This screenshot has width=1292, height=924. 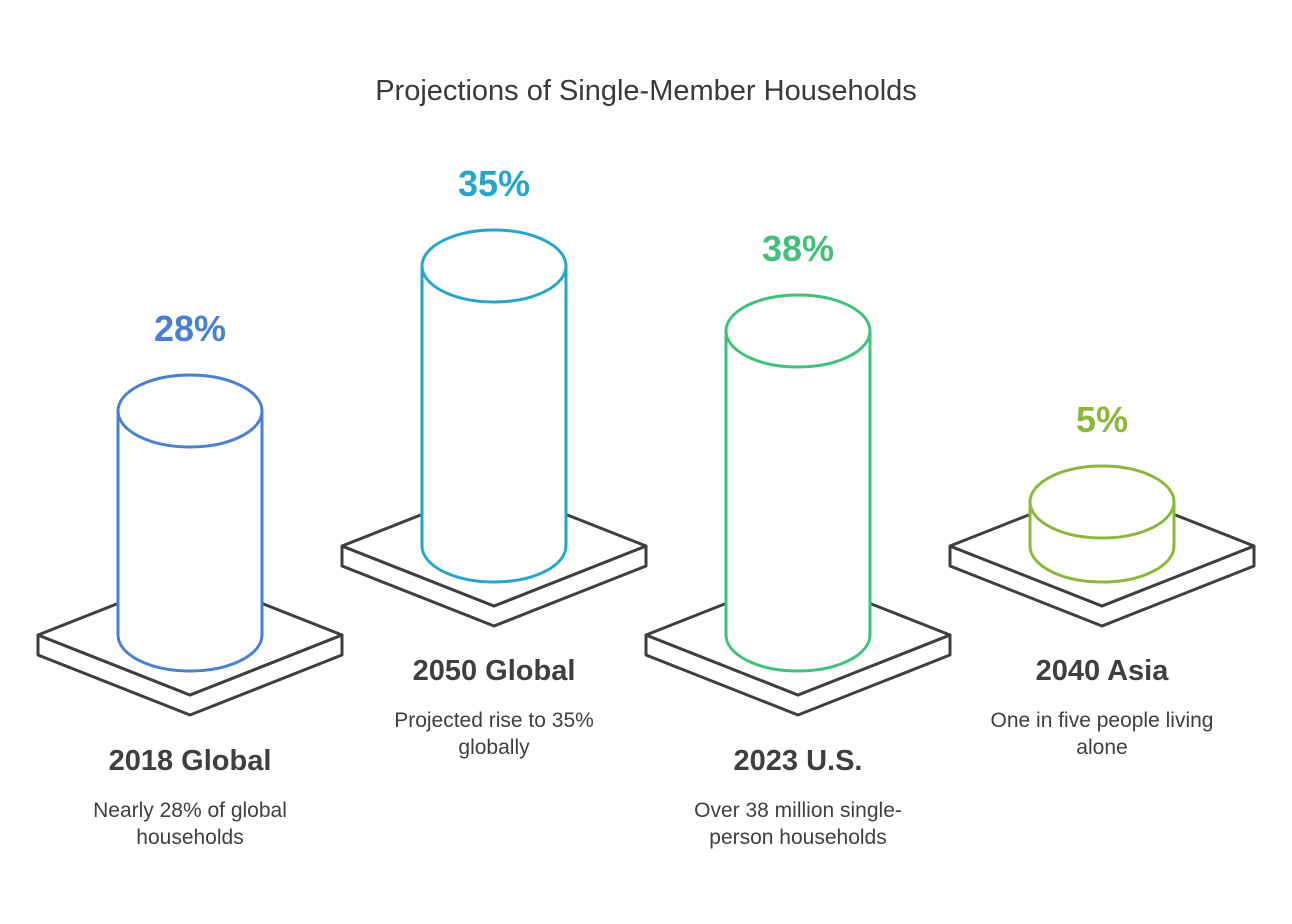 What do you see at coordinates (189, 837) in the screenshot?
I see `description-label: households` at bounding box center [189, 837].